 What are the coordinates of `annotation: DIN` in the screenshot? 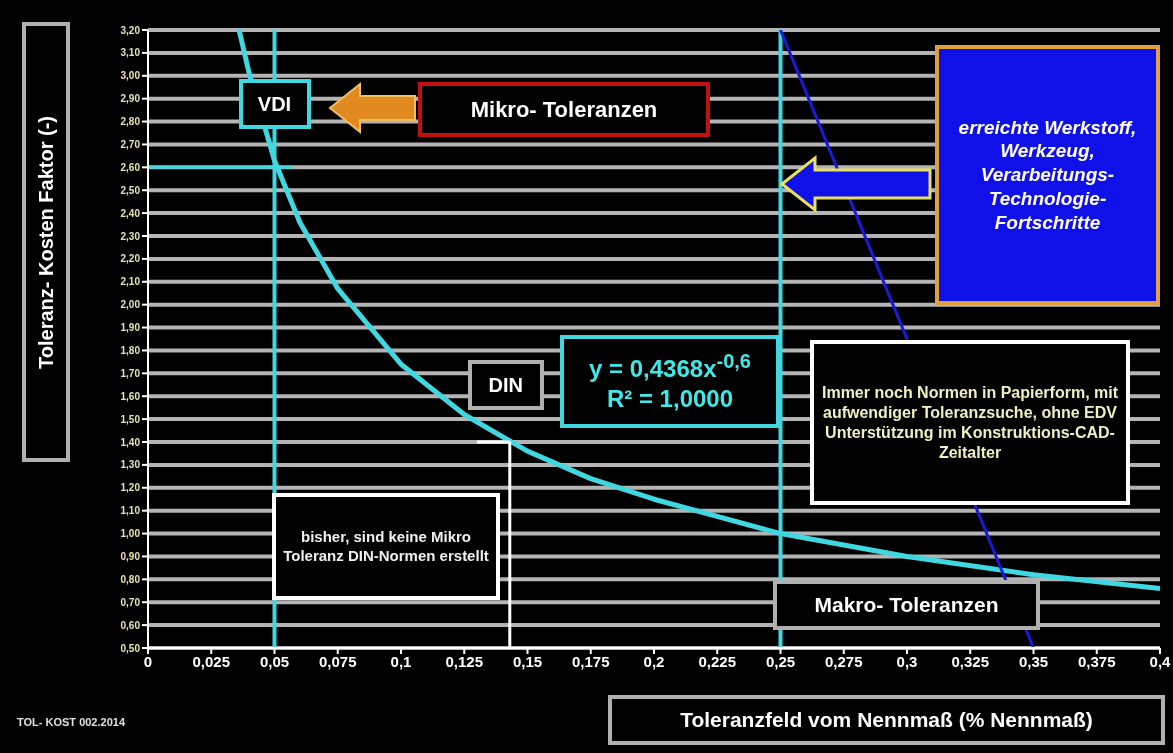 It's located at (505, 385).